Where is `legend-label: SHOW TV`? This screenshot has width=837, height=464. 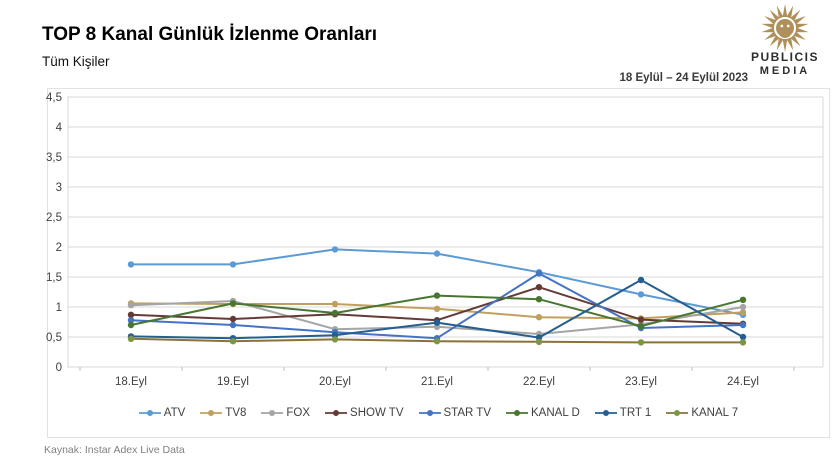 legend-label: SHOW TV is located at coordinates (377, 413).